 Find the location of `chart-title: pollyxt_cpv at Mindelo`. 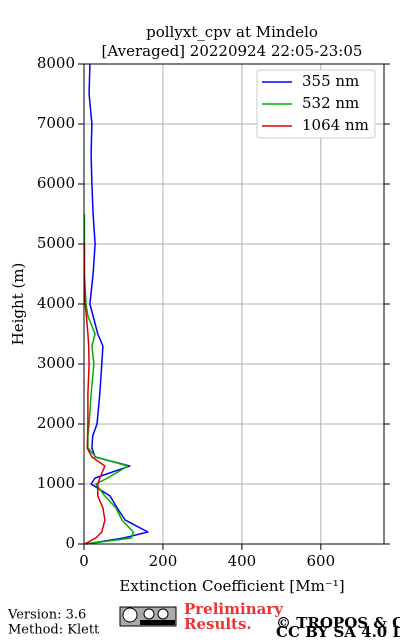

chart-title: pollyxt_cpv at Mindelo is located at coordinates (232, 32).